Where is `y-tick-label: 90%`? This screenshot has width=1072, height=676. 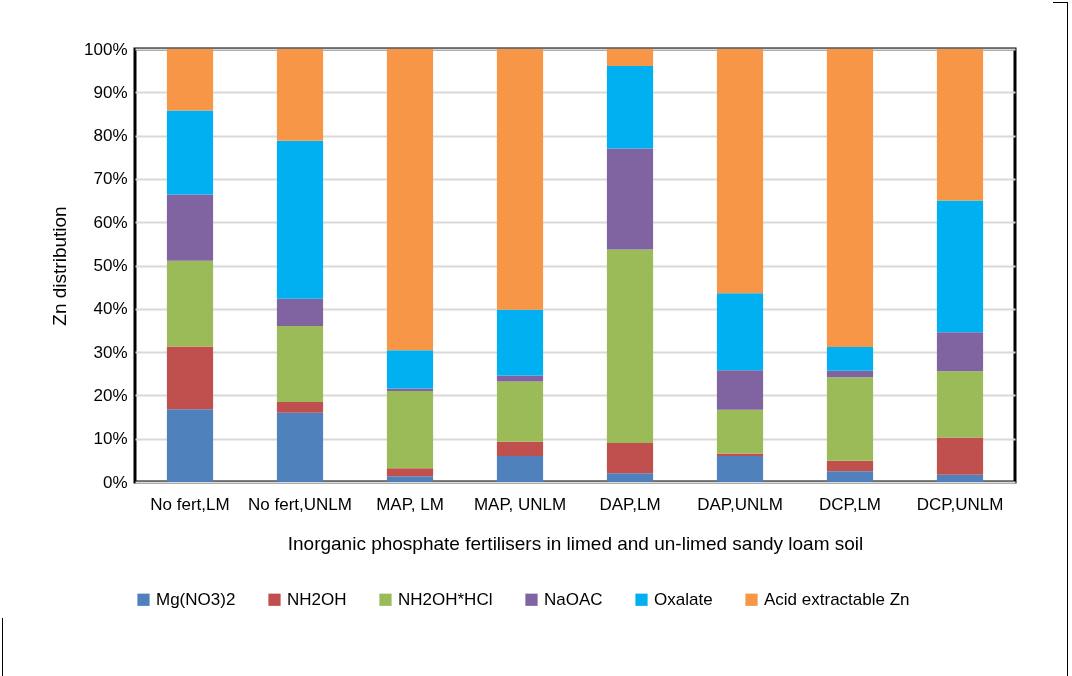
y-tick-label: 90% is located at coordinates (110, 92).